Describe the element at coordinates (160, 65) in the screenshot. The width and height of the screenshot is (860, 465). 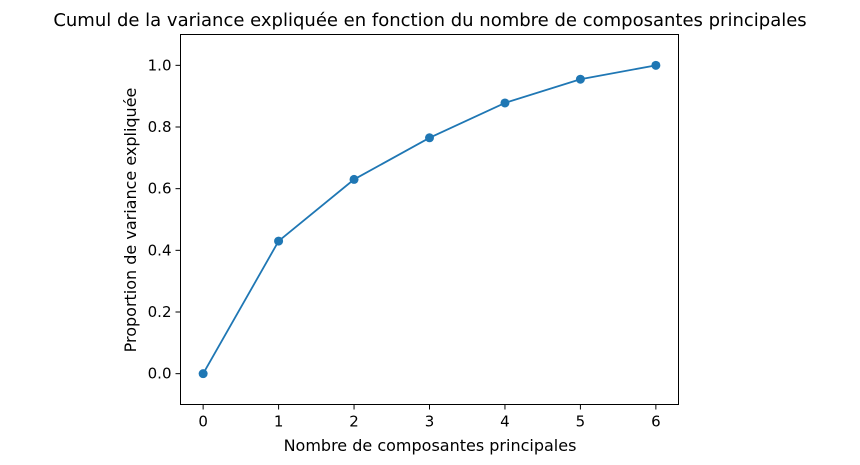
I see `y-tick-label: 1.0` at that location.